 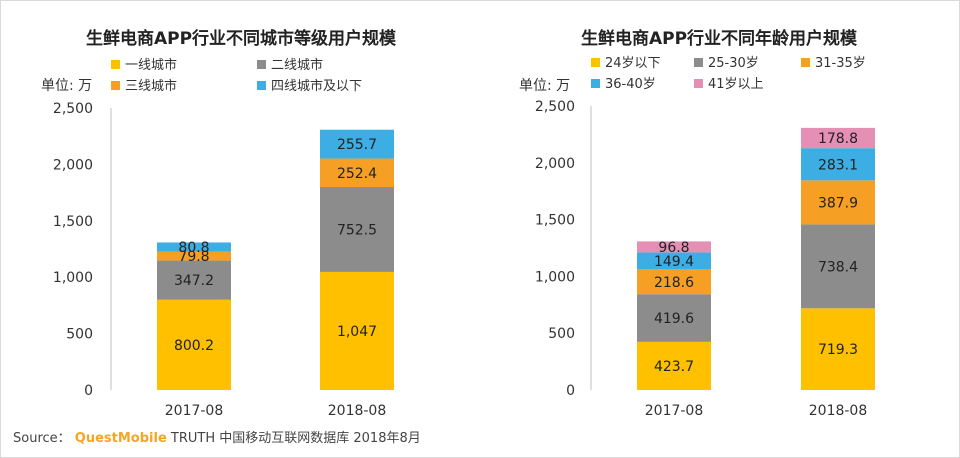 What do you see at coordinates (840, 63) in the screenshot?
I see `legend-label: 31-35岁` at bounding box center [840, 63].